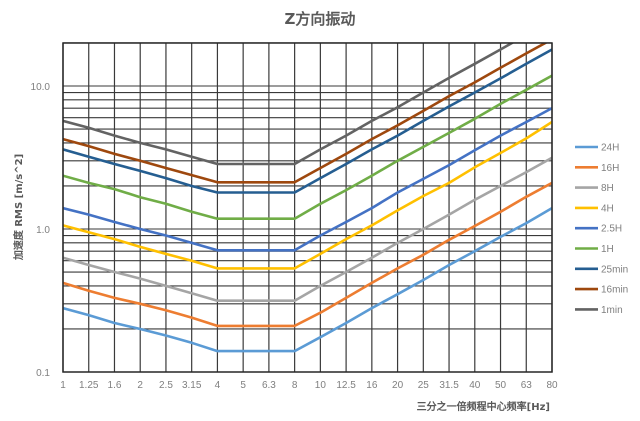 The width and height of the screenshot is (640, 421). Describe the element at coordinates (115, 385) in the screenshot. I see `x-tick-label: 1.6` at that location.